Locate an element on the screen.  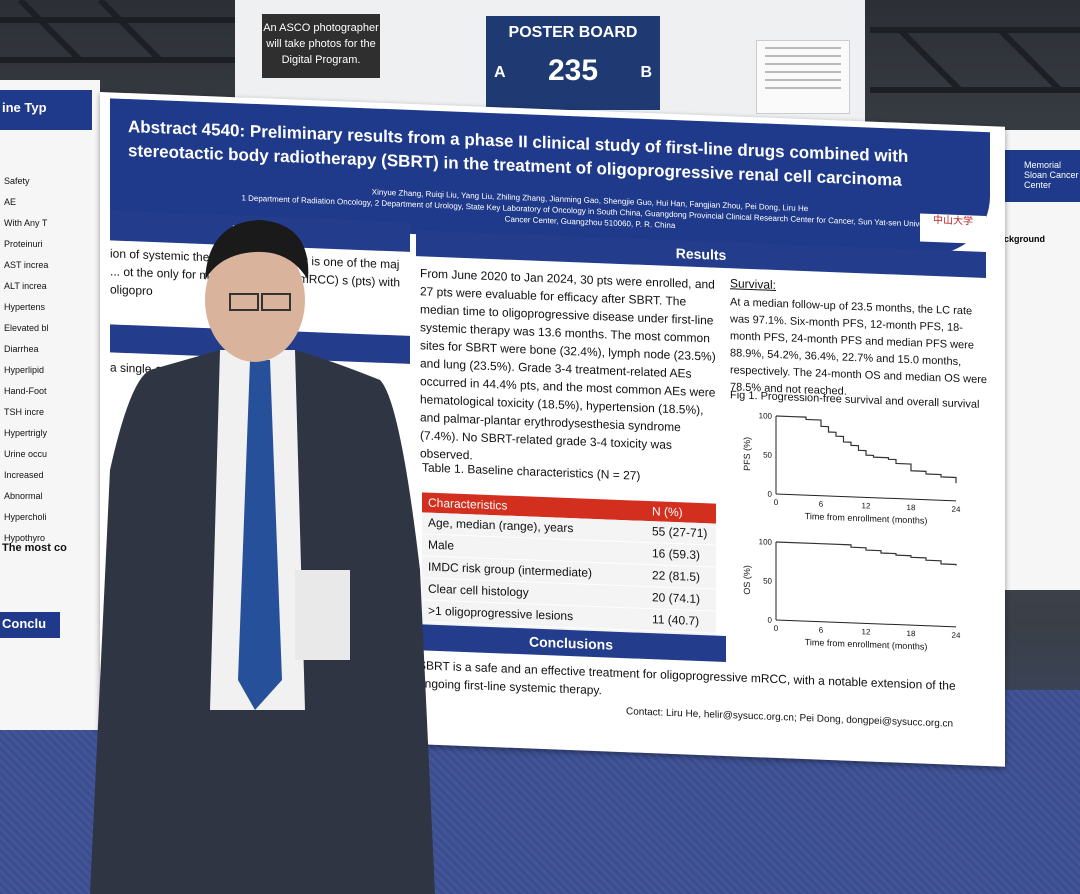
left-poster-item: Hypertrigly is located at coordinates (26, 433).